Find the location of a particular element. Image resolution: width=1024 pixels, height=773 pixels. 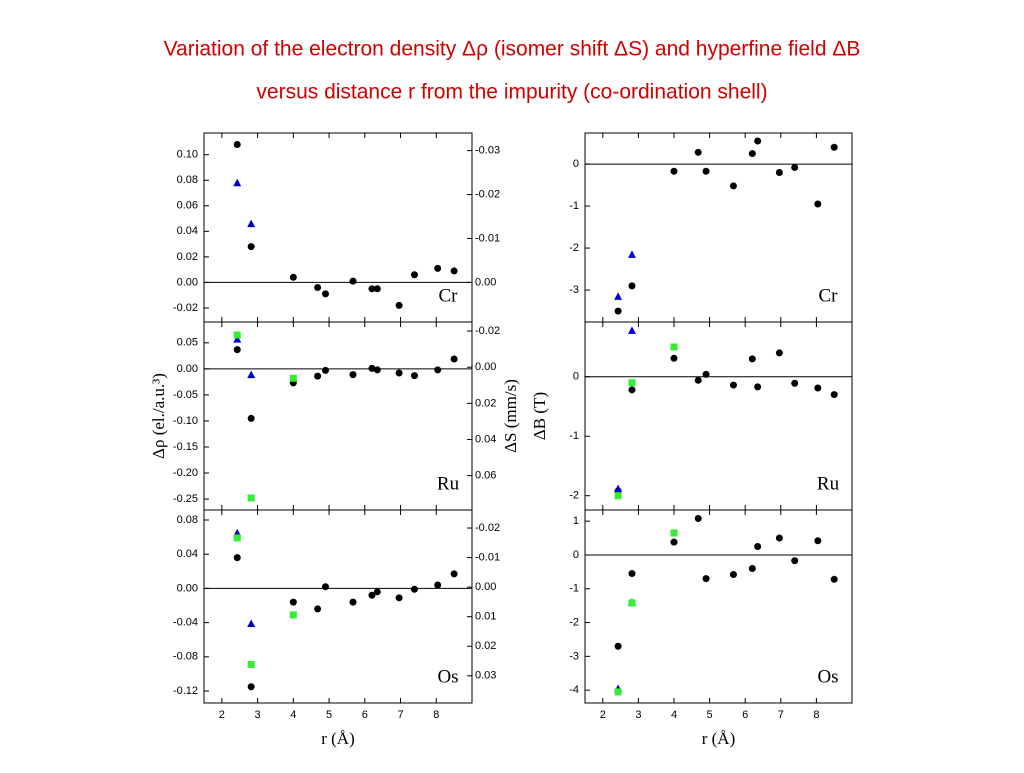

x-tick-label: 6 is located at coordinates (745, 715).